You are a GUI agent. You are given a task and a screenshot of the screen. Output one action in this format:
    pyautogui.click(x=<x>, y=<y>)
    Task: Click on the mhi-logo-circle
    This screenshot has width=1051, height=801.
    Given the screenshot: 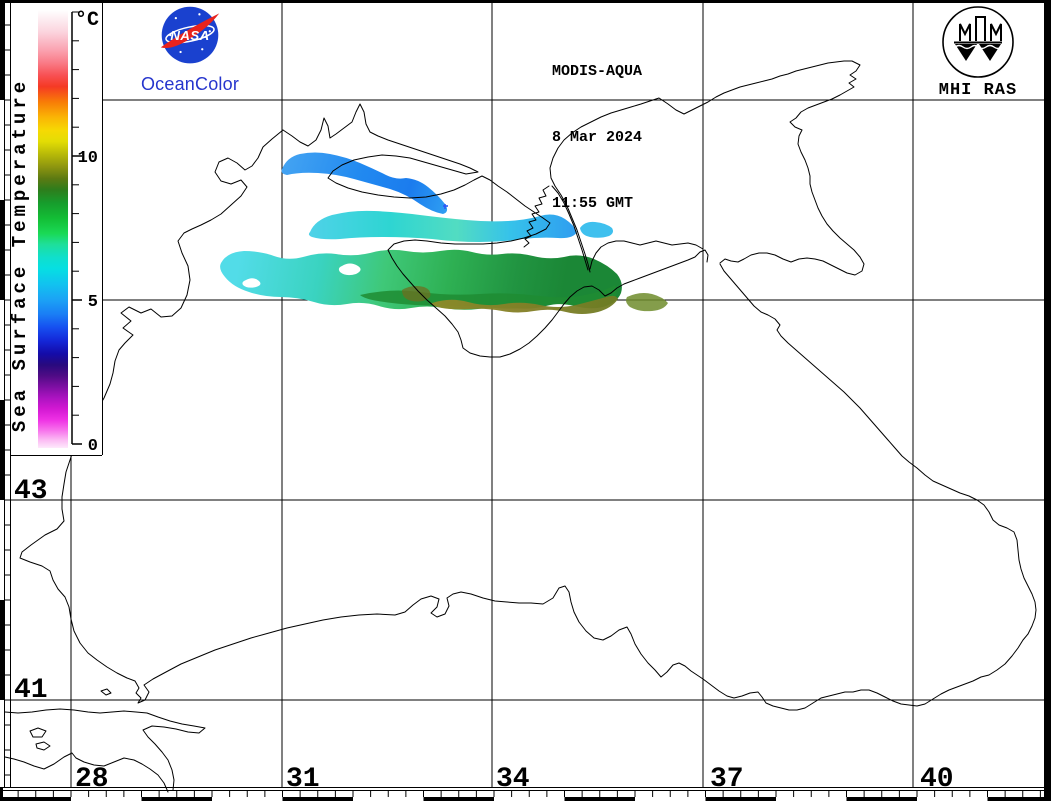 What is the action you would take?
    pyautogui.click(x=978, y=42)
    